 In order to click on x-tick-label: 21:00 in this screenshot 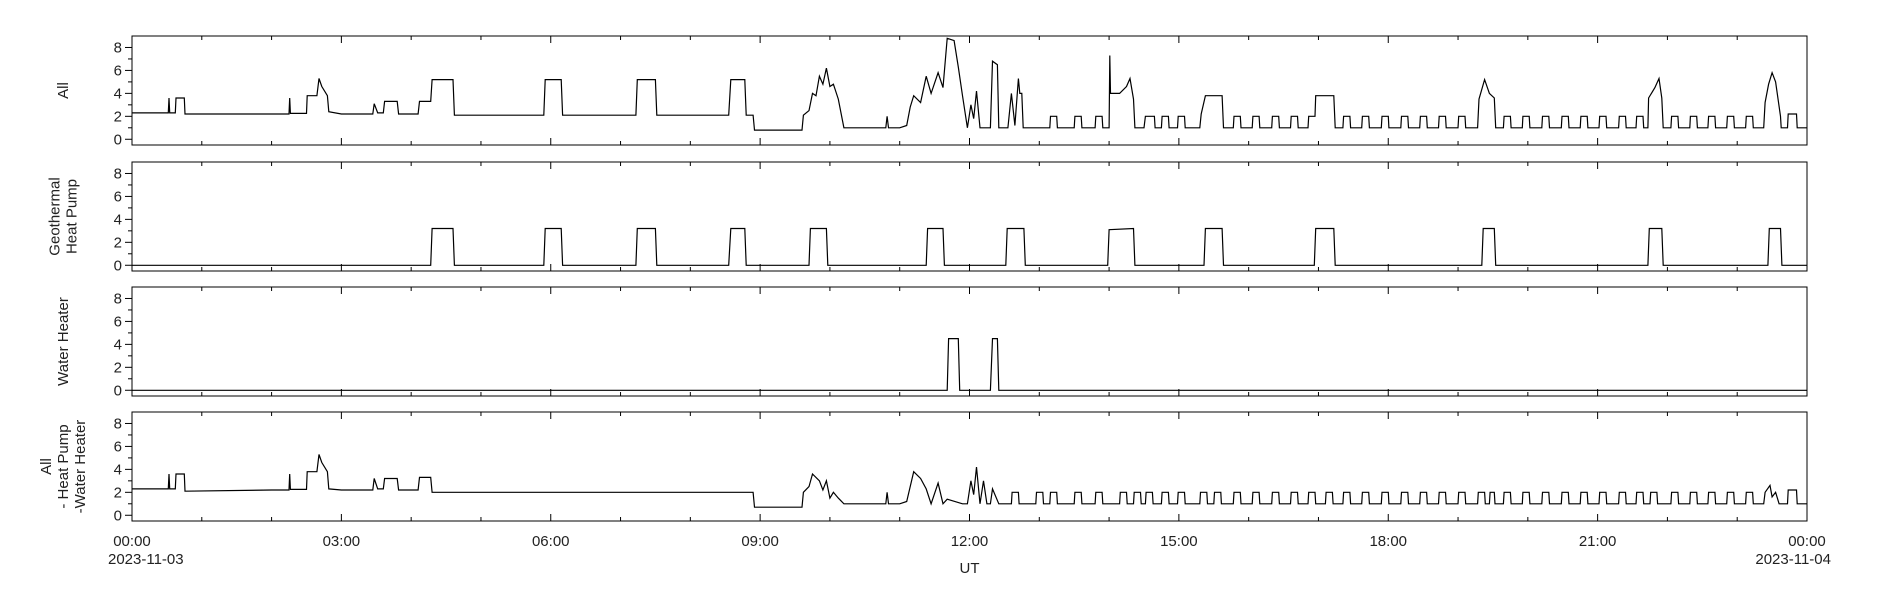, I will do `click(1598, 541)`.